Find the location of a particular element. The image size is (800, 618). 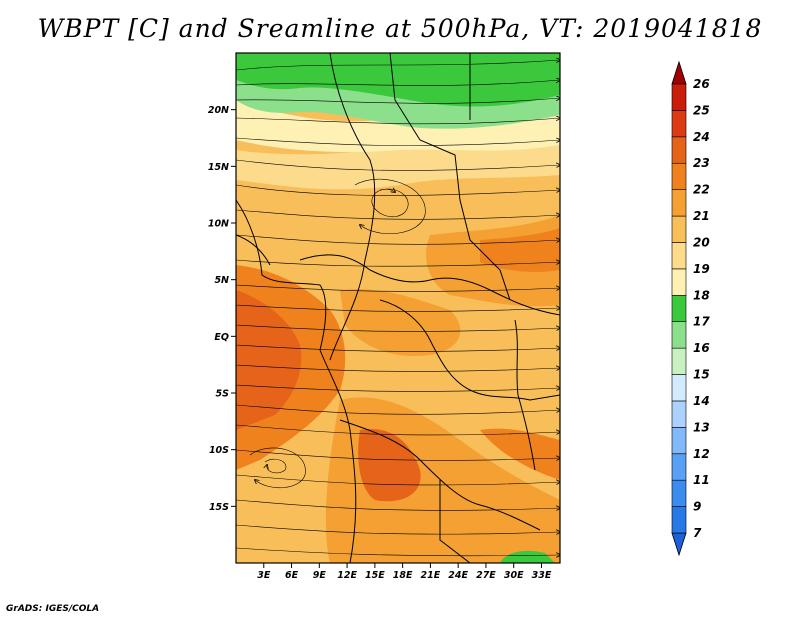

lon-label: 33E is located at coordinates (542, 575).